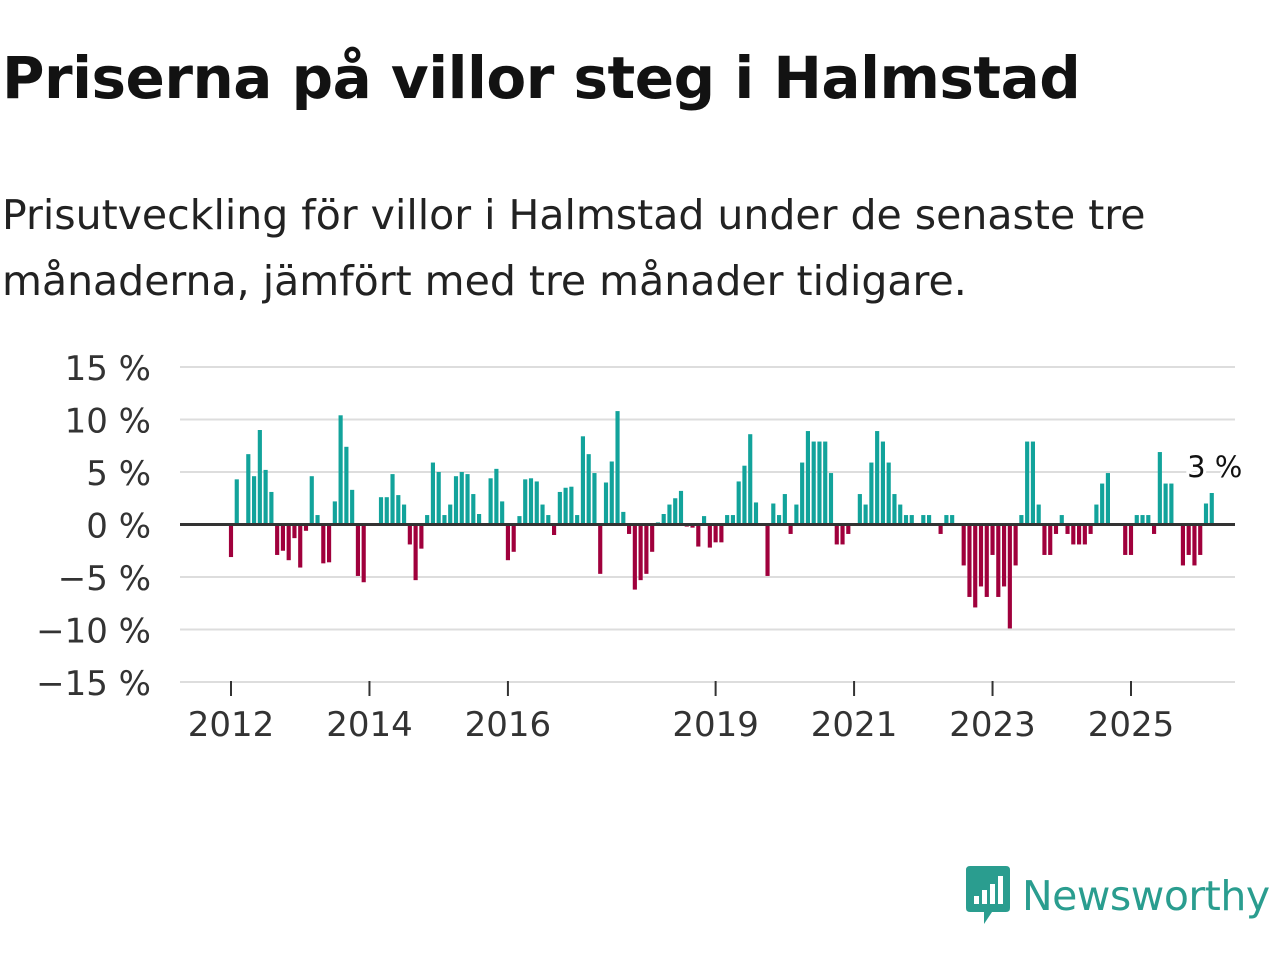 The height and width of the screenshot is (960, 1280). Describe the element at coordinates (369, 725) in the screenshot. I see `x-tick-label: 2014` at that location.